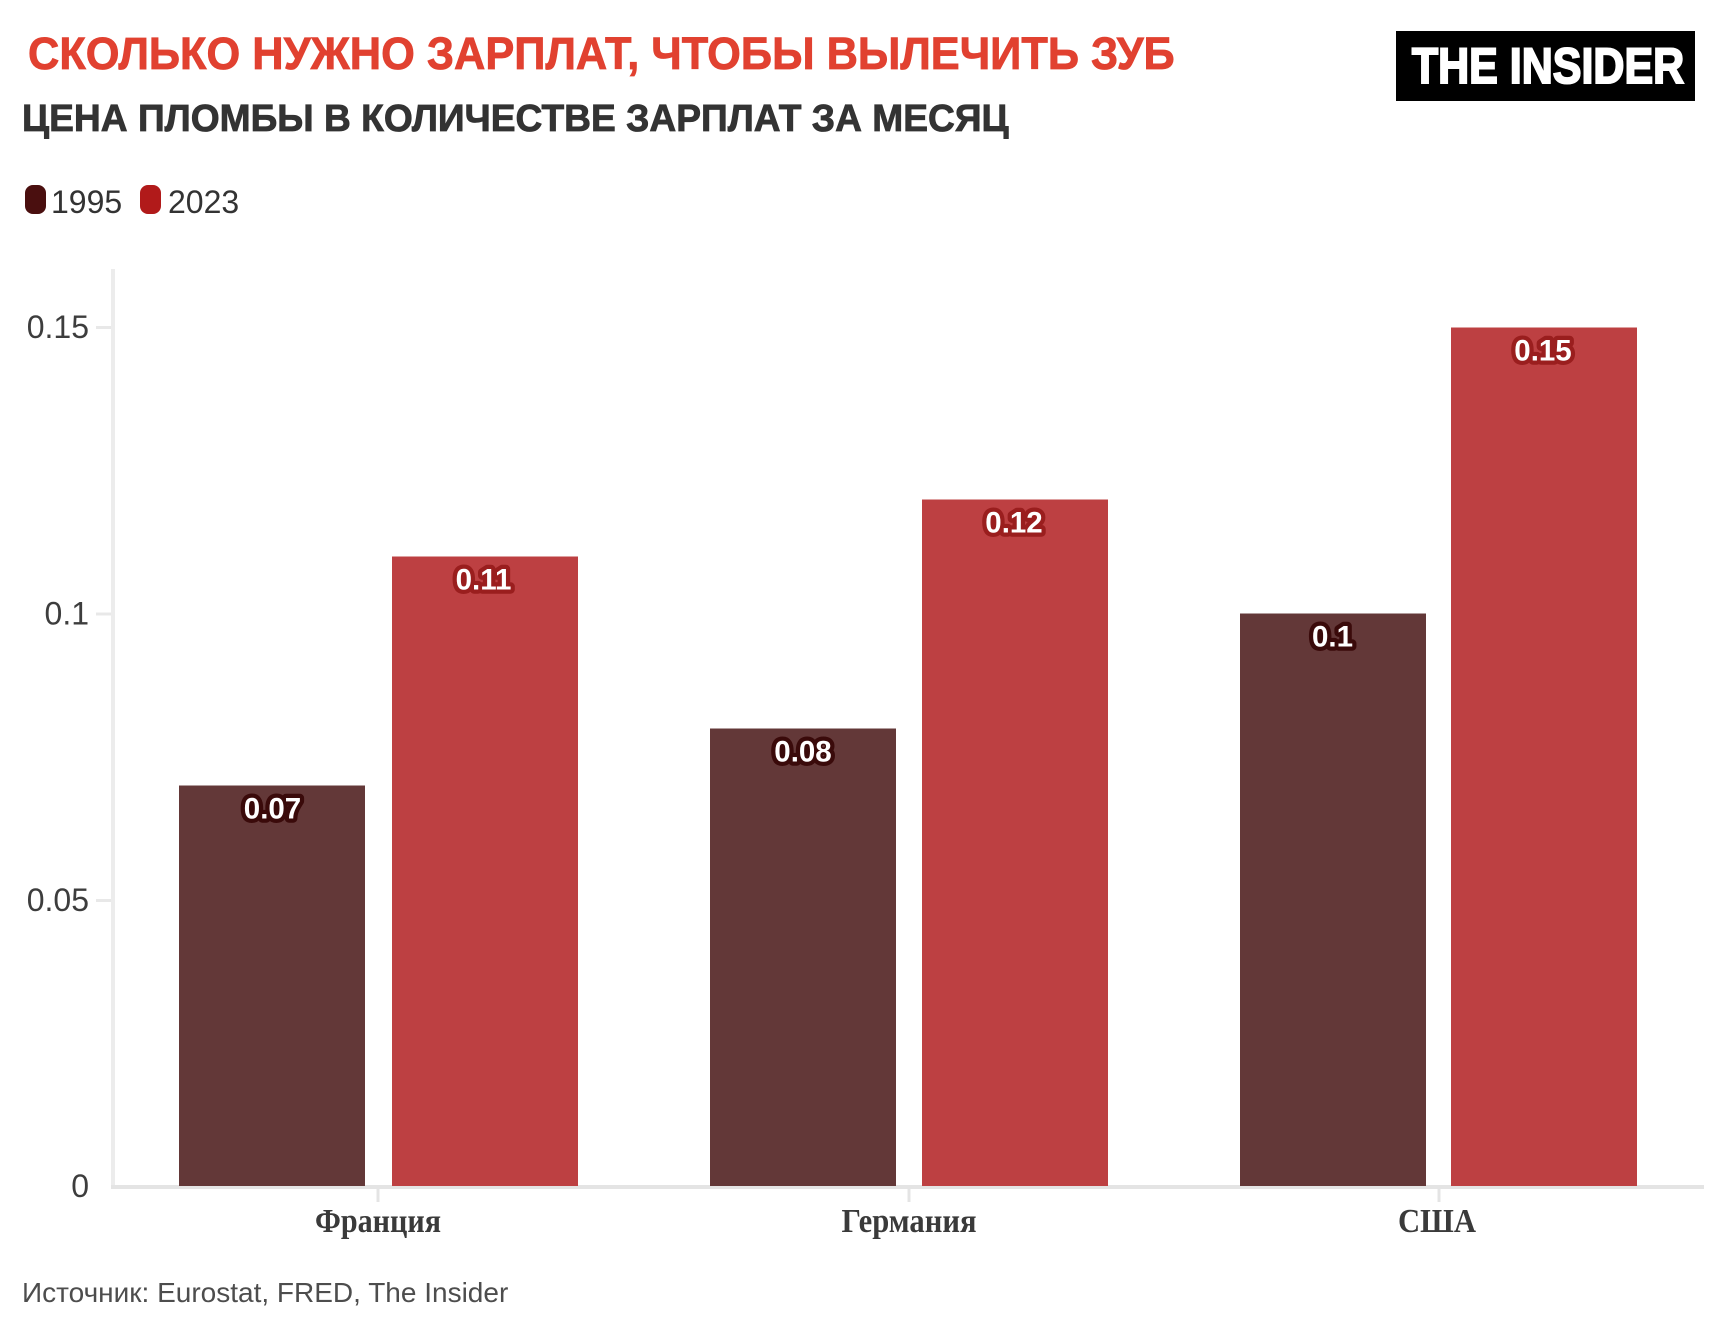 The width and height of the screenshot is (1732, 1333). What do you see at coordinates (1013, 523) in the screenshot?
I see `svg-text: 0.12` at bounding box center [1013, 523].